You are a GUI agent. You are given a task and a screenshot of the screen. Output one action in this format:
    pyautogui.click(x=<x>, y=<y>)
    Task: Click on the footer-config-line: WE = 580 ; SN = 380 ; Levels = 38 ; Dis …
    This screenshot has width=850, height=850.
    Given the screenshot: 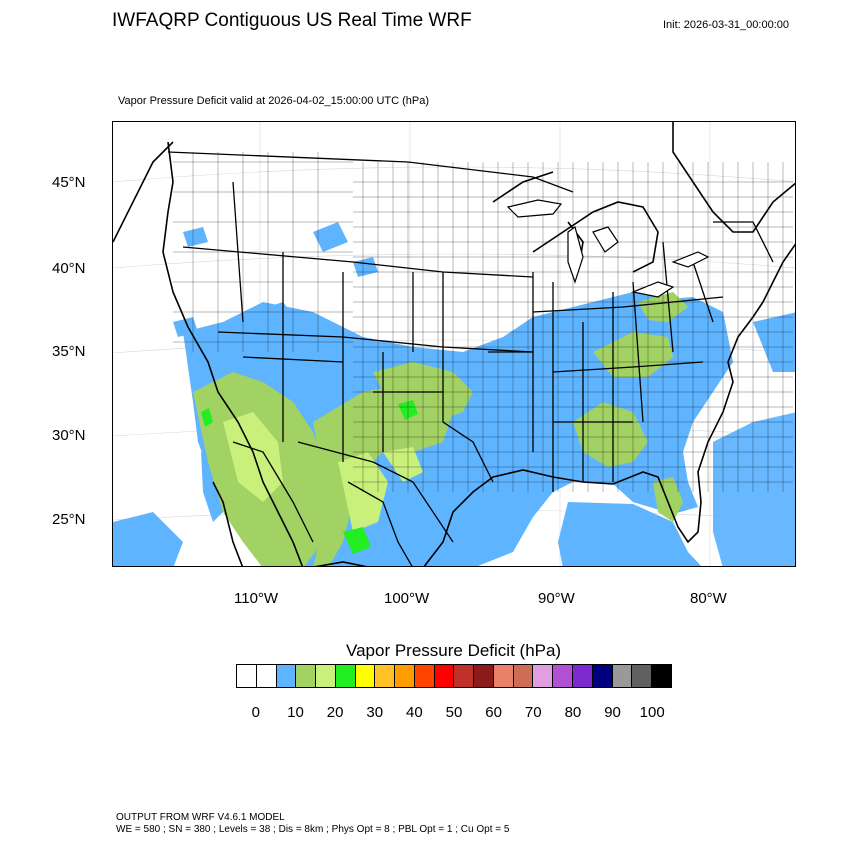 What is the action you would take?
    pyautogui.click(x=313, y=829)
    